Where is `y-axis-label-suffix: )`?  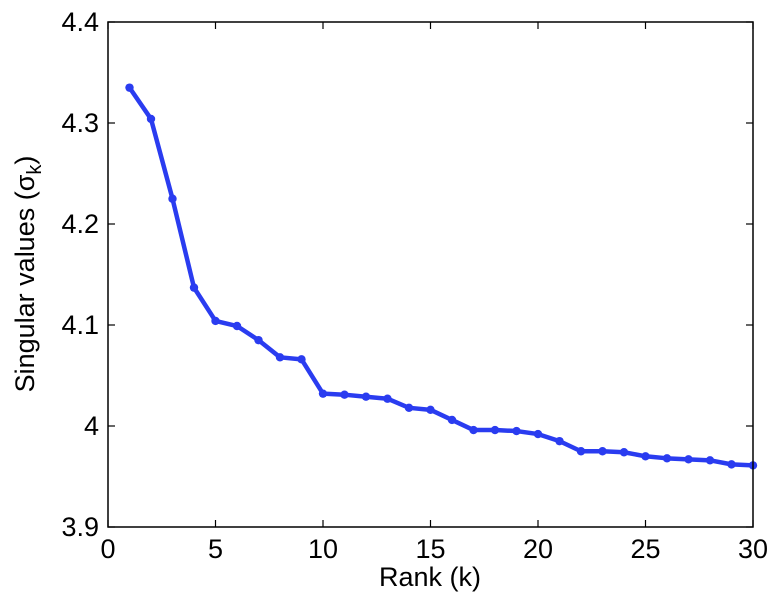 y-axis-label-suffix: ) is located at coordinates (25, 160).